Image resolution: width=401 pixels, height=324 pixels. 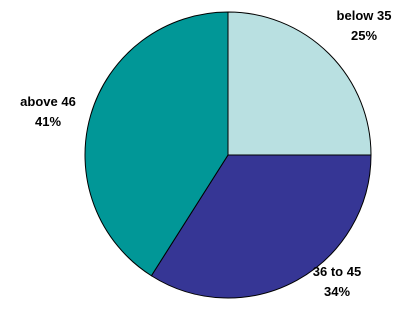 What do you see at coordinates (48, 121) in the screenshot?
I see `slice-percent-above-46: 41%` at bounding box center [48, 121].